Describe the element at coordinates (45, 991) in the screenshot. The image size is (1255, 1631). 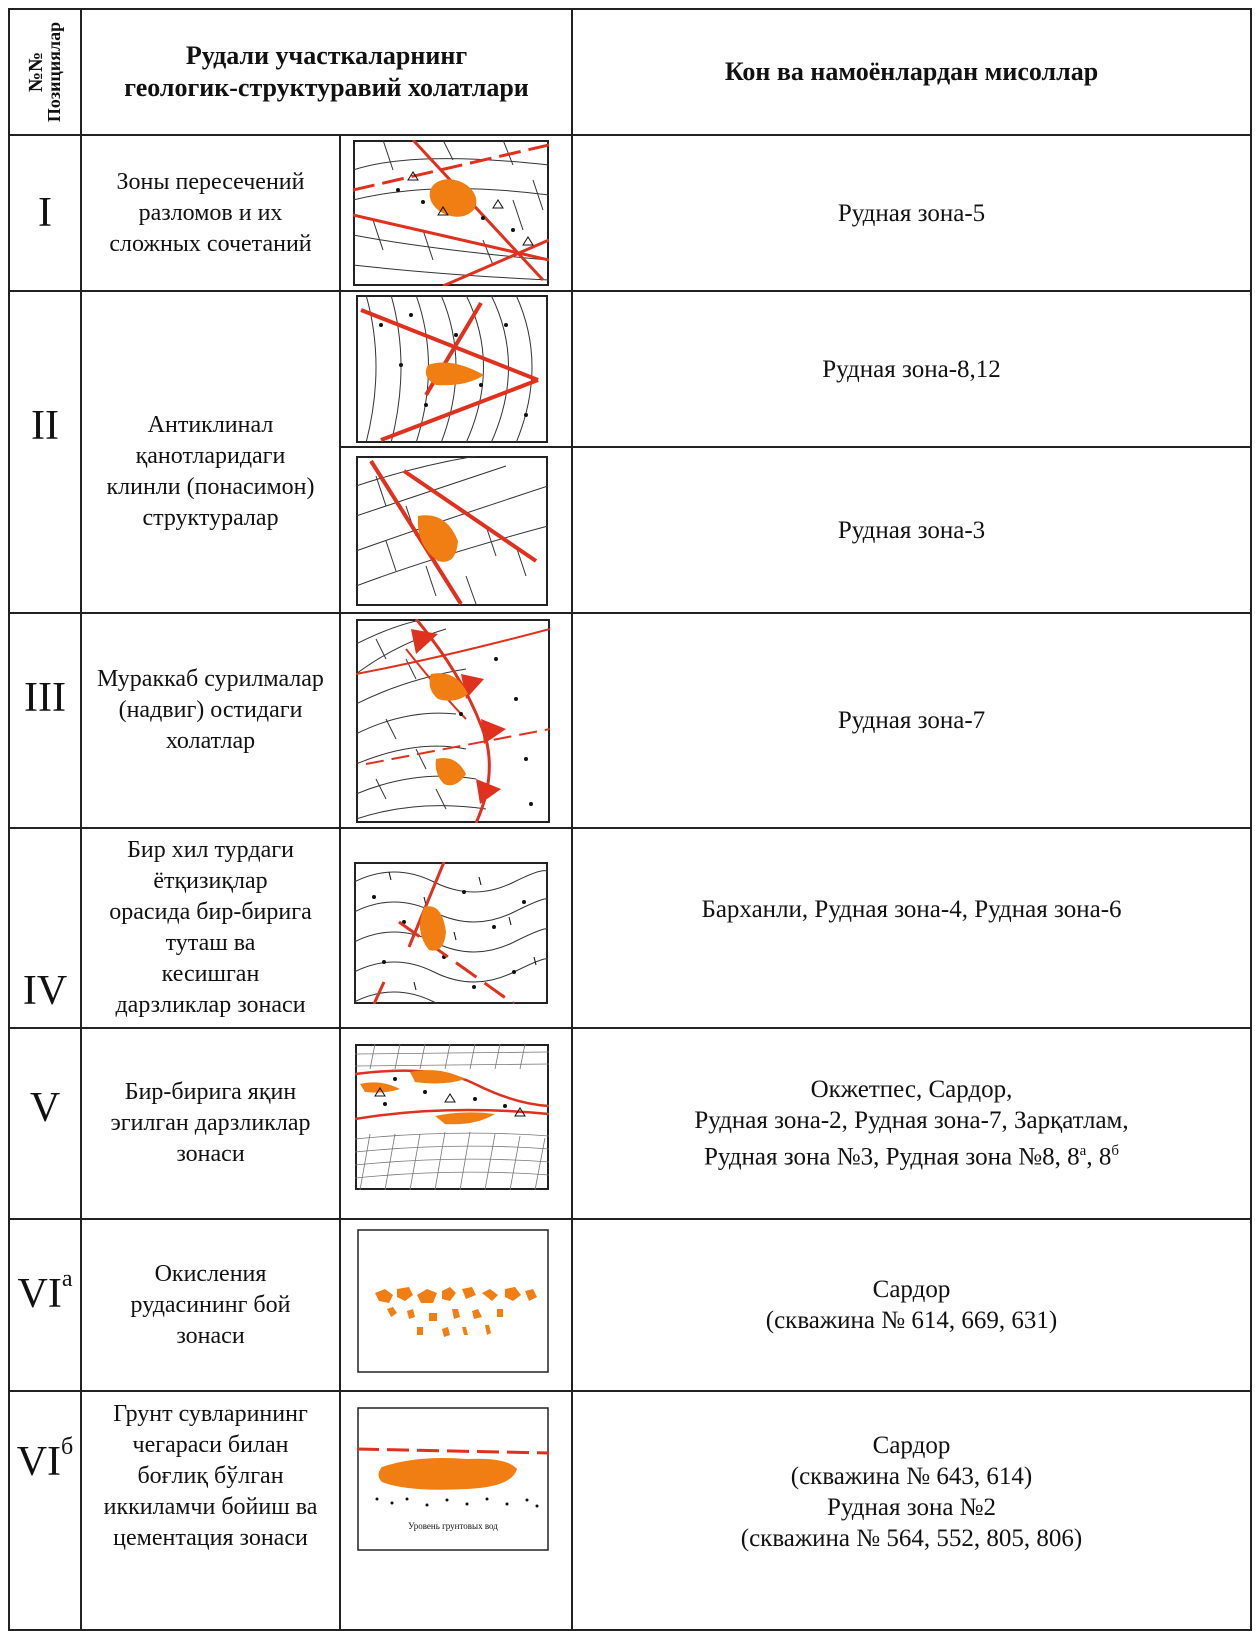
I see `position-label: IV` at that location.